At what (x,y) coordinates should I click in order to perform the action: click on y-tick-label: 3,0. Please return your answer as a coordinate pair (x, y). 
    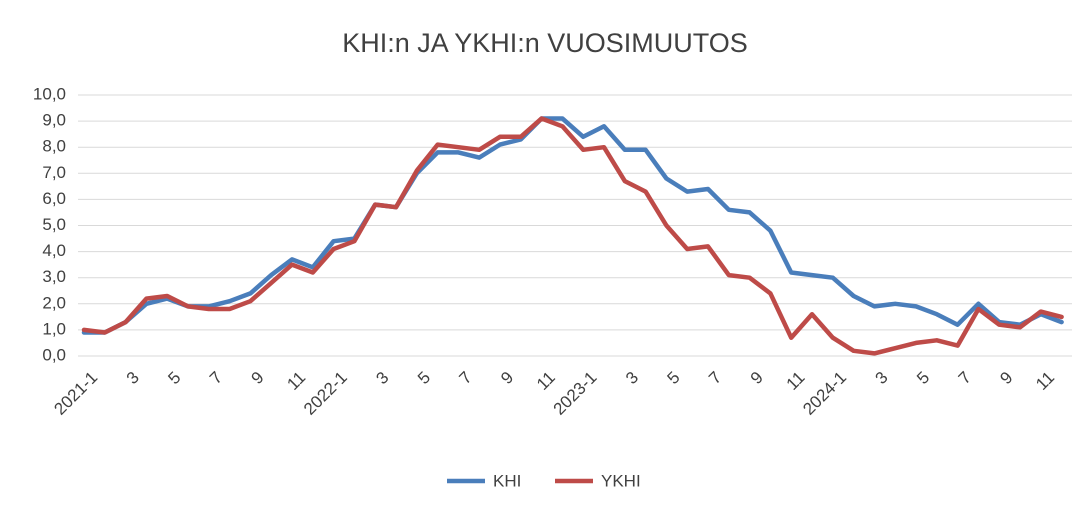
    Looking at the image, I should click on (54, 276).